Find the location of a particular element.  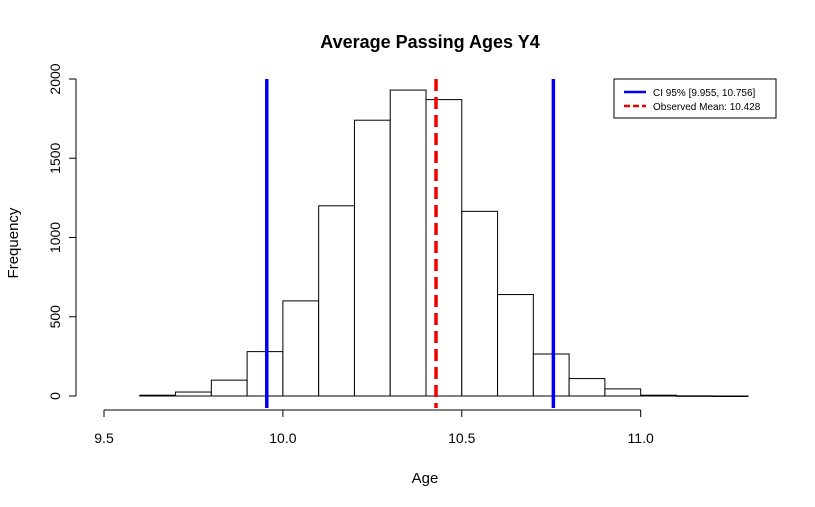

x-axis: 9.5 10.0 10.5 11.0 is located at coordinates (374, 427).